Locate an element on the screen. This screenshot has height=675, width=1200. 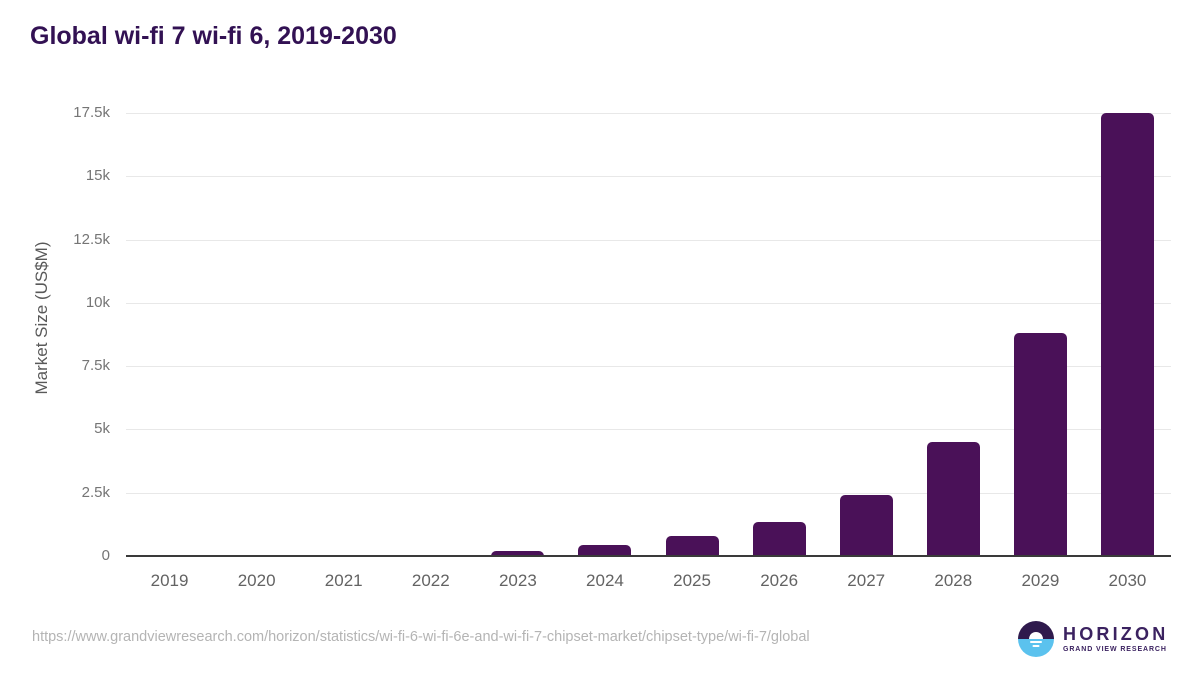
x-axis-label: 2023 is located at coordinates (517, 580).